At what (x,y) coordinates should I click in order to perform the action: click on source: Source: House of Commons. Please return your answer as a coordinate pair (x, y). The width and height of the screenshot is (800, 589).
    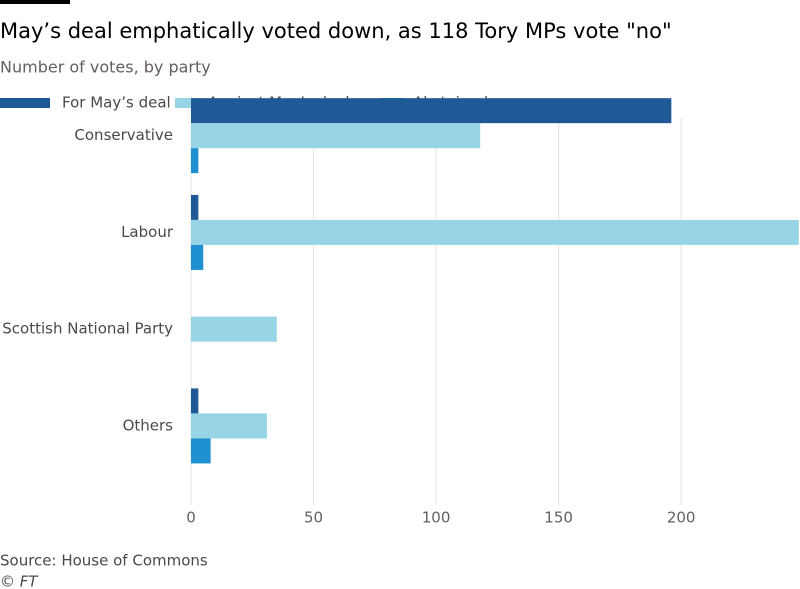
    Looking at the image, I should click on (104, 561).